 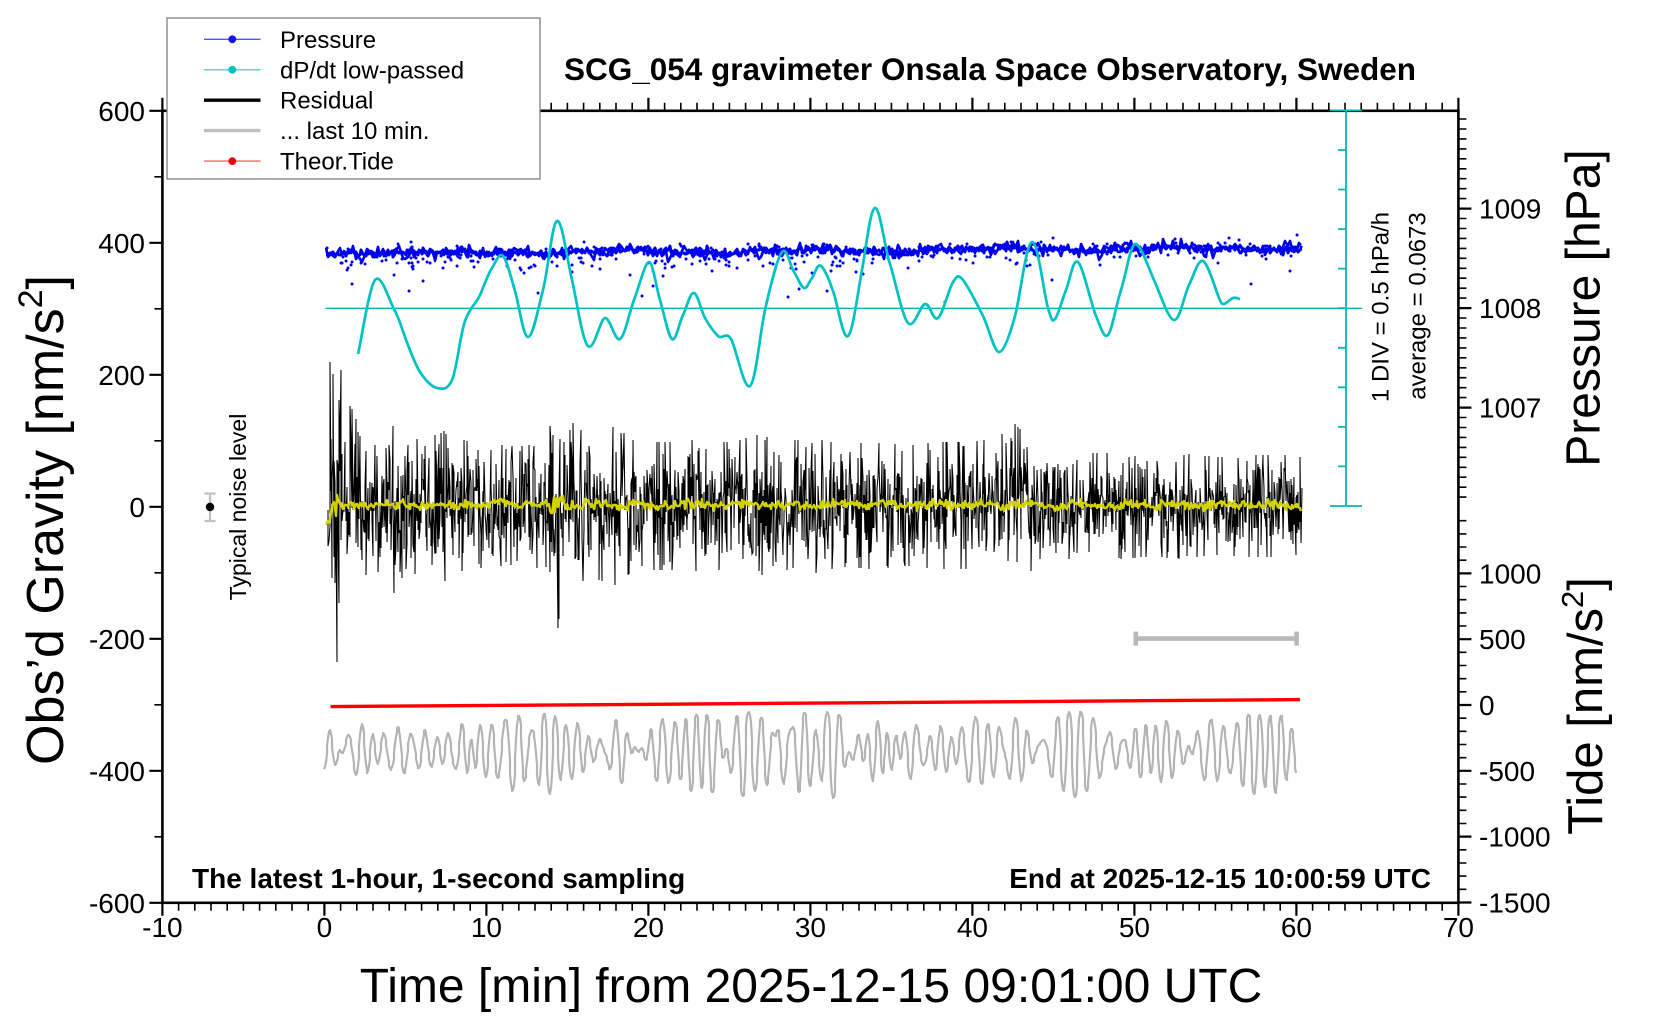 What do you see at coordinates (117, 771) in the screenshot?
I see `svg-text: -400` at bounding box center [117, 771].